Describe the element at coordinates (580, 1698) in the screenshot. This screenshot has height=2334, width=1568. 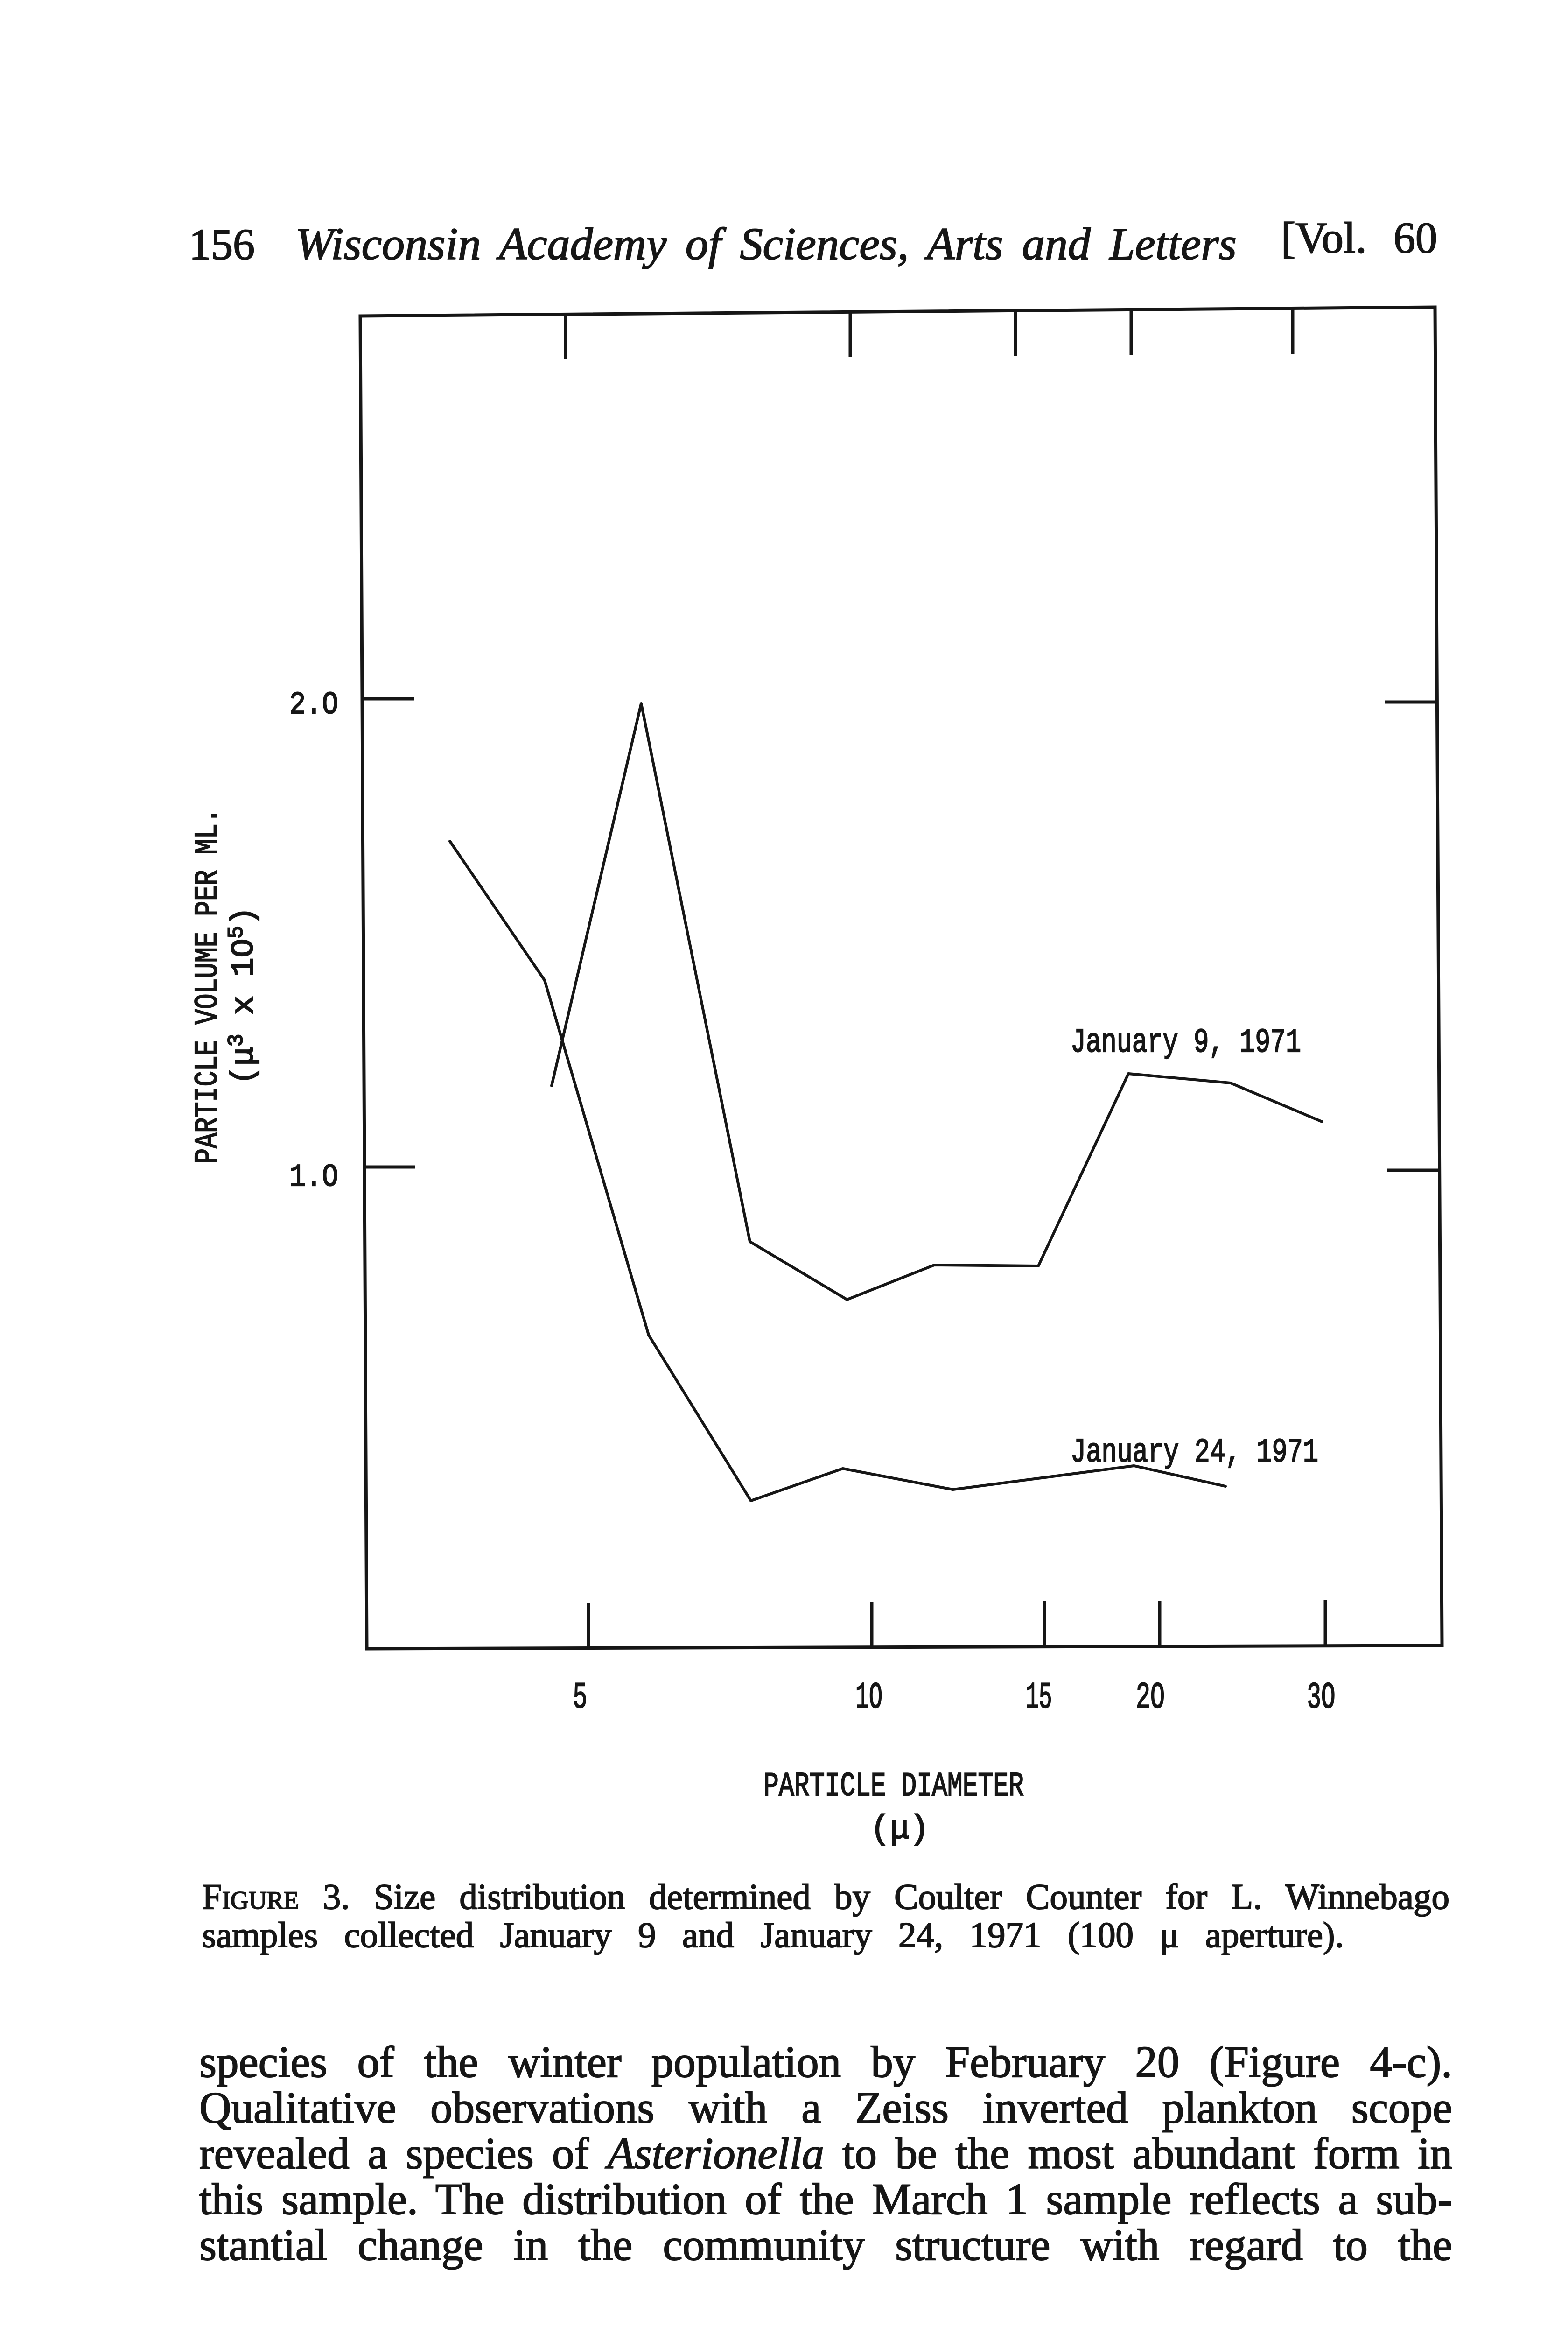
I see `svg-text: 5` at that location.